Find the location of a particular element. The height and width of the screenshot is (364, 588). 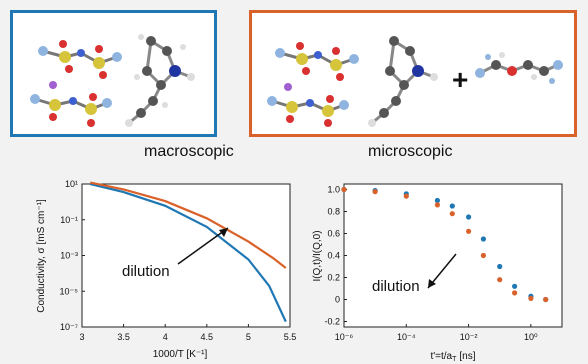

scattering-xlabel-main: t'=t/a is located at coordinates (441, 356).